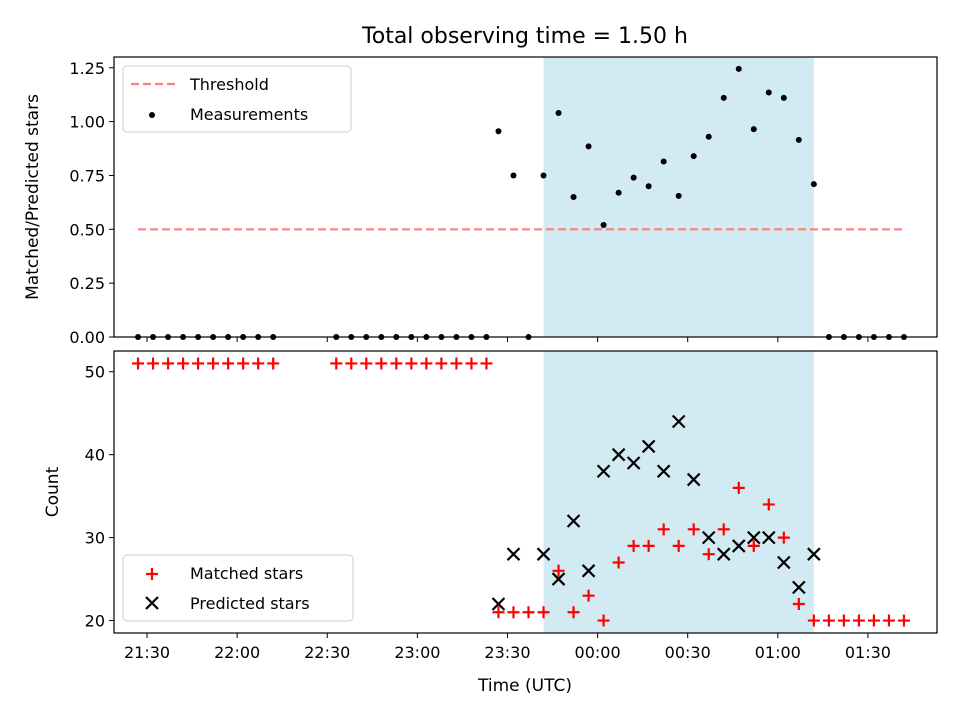 Image resolution: width=960 pixels, height=720 pixels. Describe the element at coordinates (33, 197) in the screenshot. I see `y-axis-label: Matched/Predicted stars` at that location.